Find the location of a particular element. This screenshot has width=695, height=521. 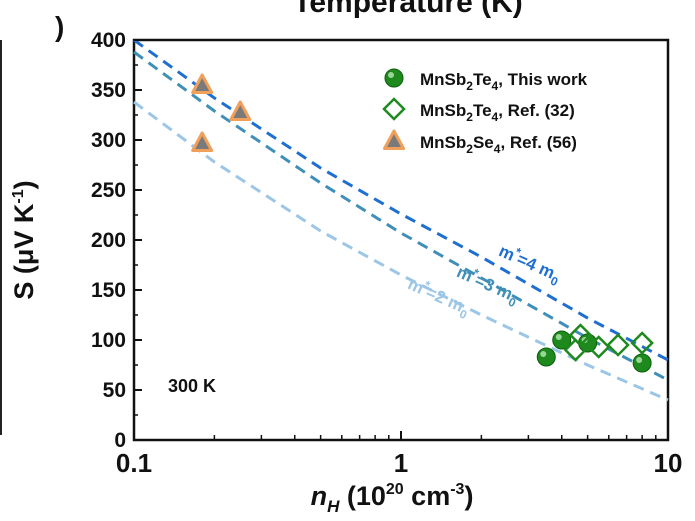

y-axis-title: S (μV K-1) is located at coordinates (24, 239).